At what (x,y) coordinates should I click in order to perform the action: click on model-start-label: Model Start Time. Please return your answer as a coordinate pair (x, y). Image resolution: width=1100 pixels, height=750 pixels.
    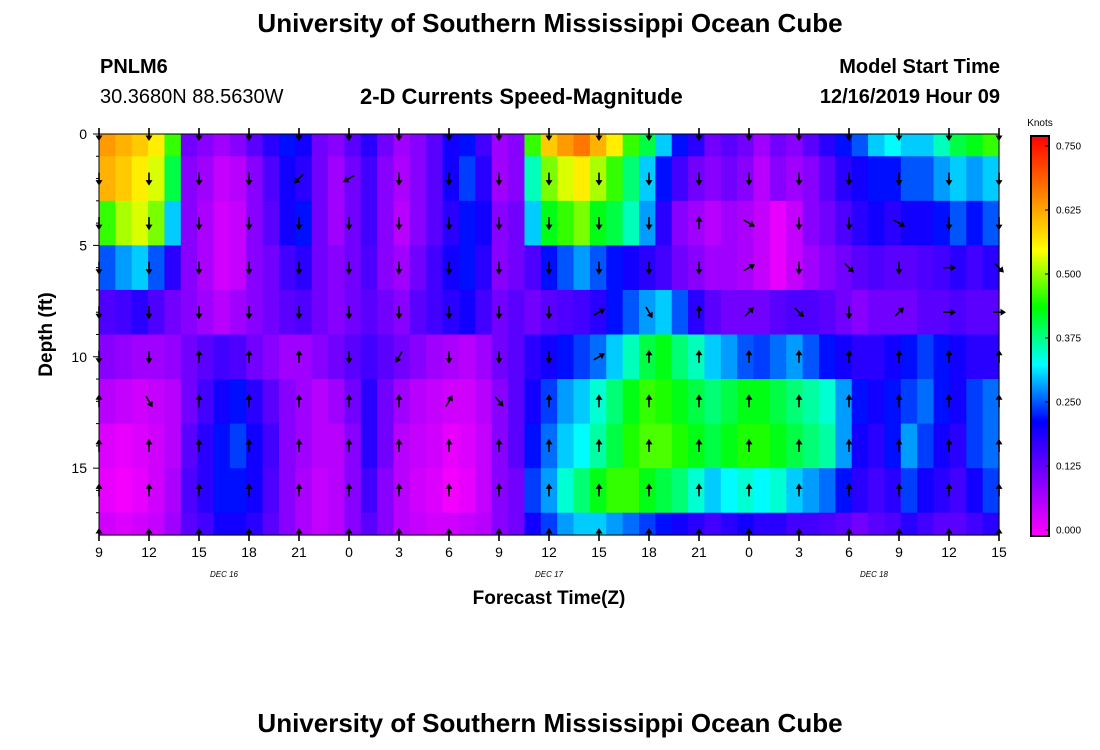
    Looking at the image, I should click on (919, 67).